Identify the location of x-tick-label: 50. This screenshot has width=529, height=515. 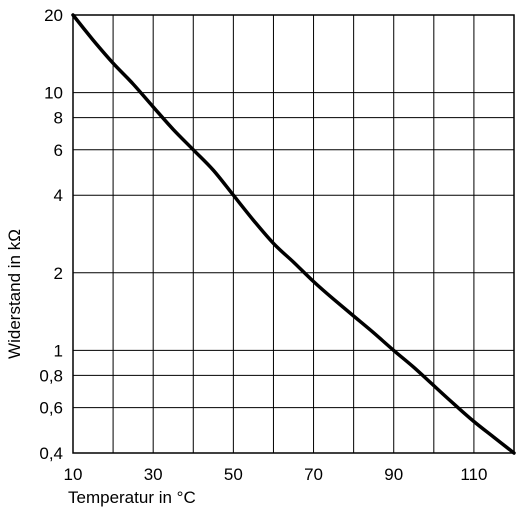
(233, 474).